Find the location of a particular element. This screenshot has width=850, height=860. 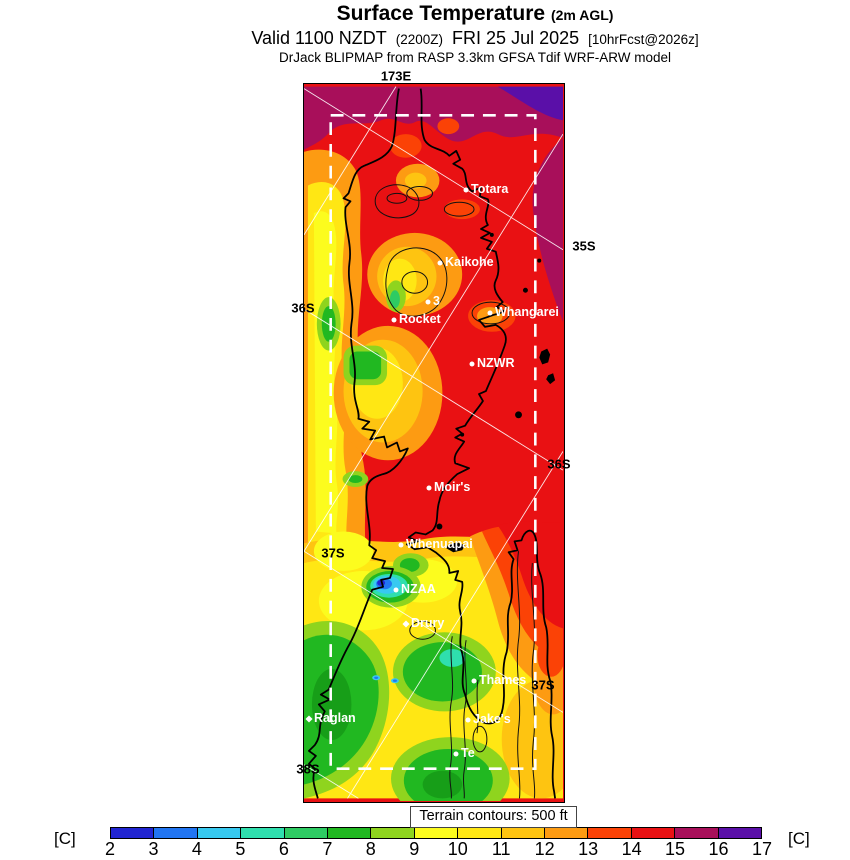

place-name: NZAA is located at coordinates (418, 589).